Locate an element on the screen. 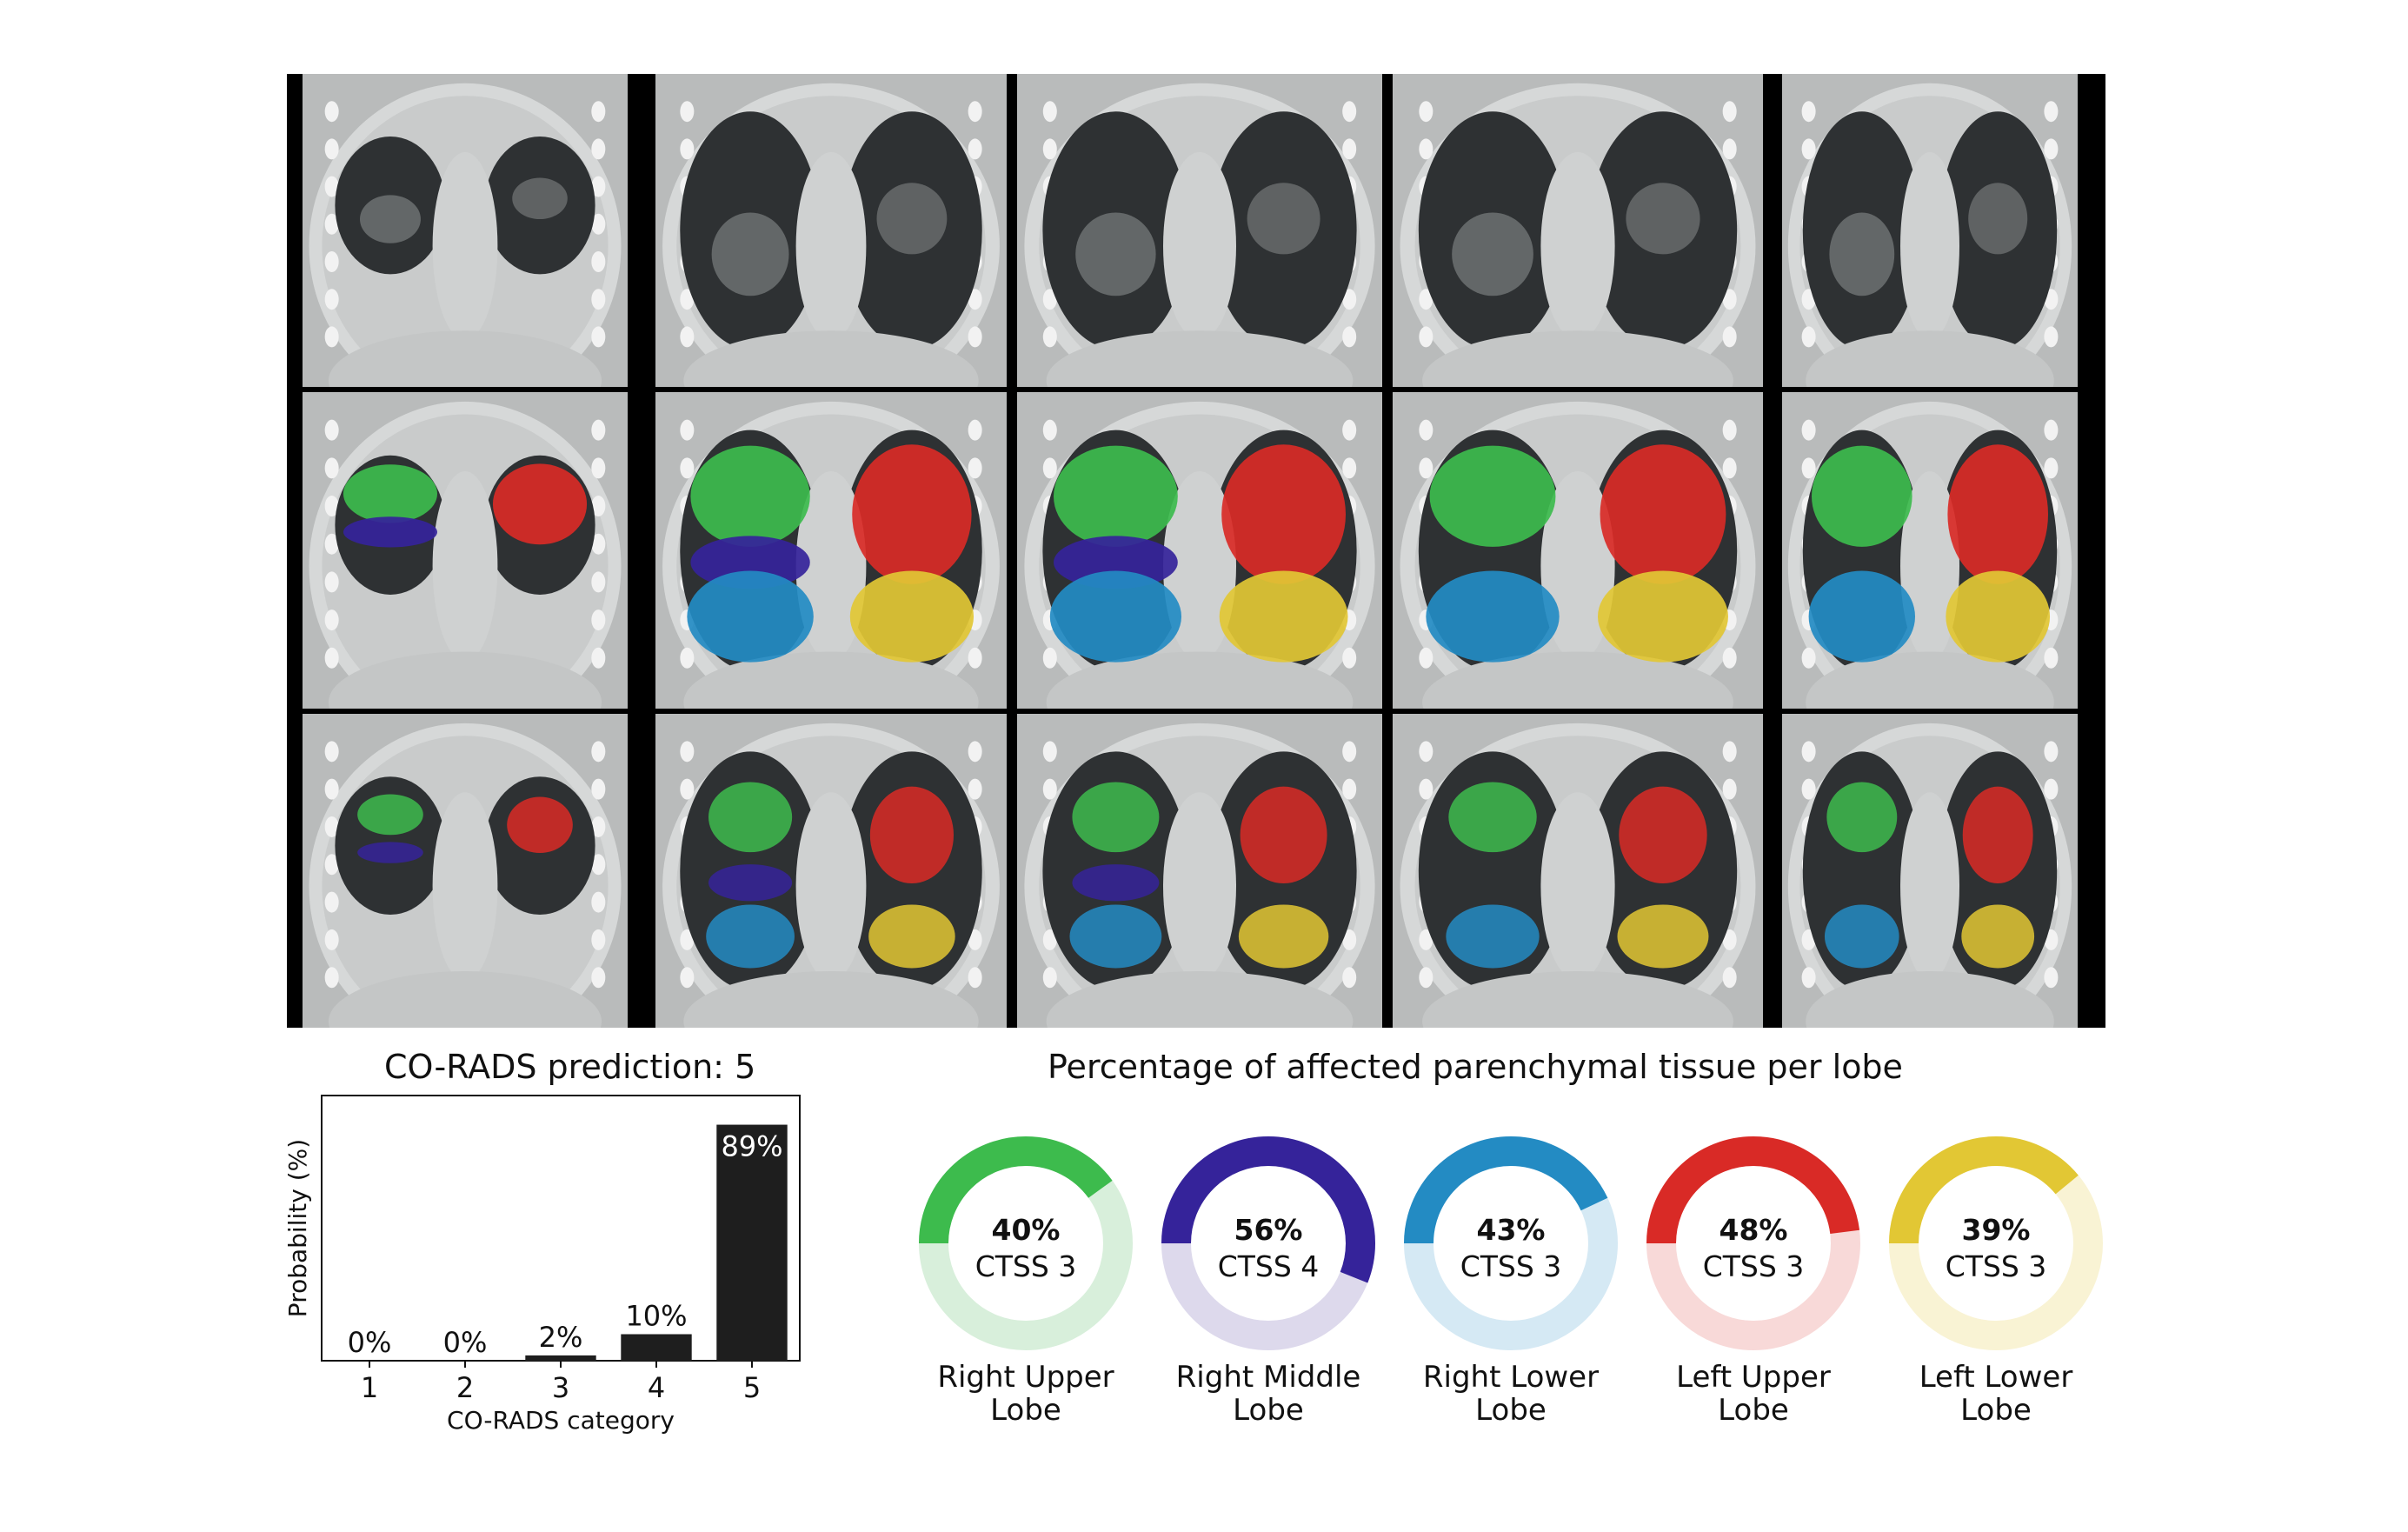  x-tick-label: 5 is located at coordinates (752, 1387).